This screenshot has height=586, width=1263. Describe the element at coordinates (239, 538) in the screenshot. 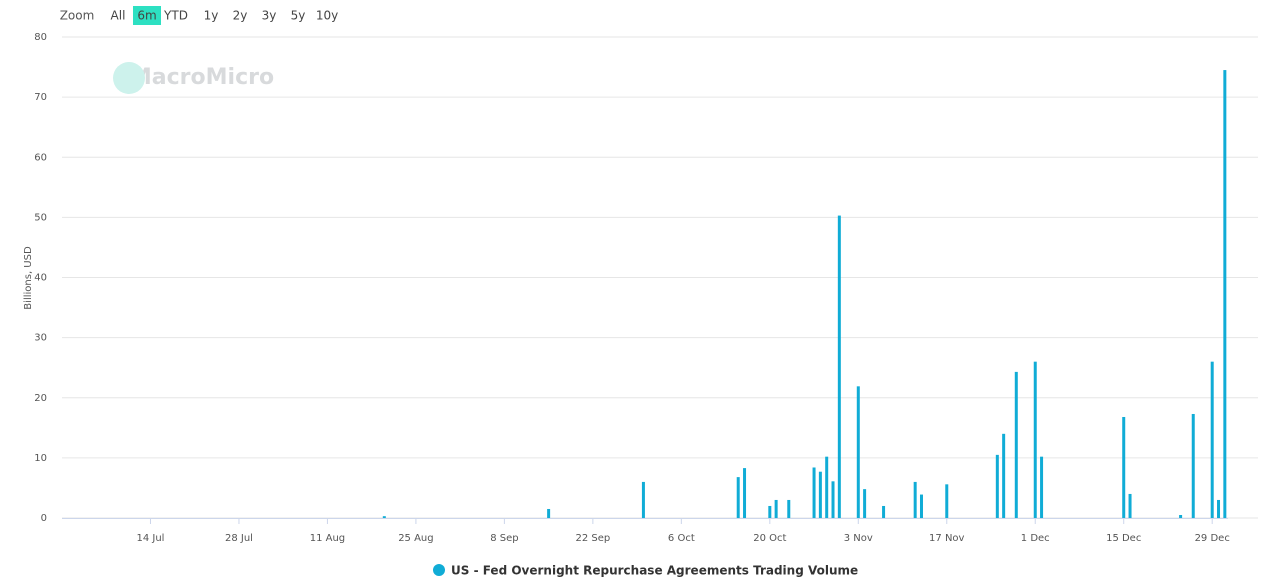

I see `x-tick-label: 28 Jul` at that location.